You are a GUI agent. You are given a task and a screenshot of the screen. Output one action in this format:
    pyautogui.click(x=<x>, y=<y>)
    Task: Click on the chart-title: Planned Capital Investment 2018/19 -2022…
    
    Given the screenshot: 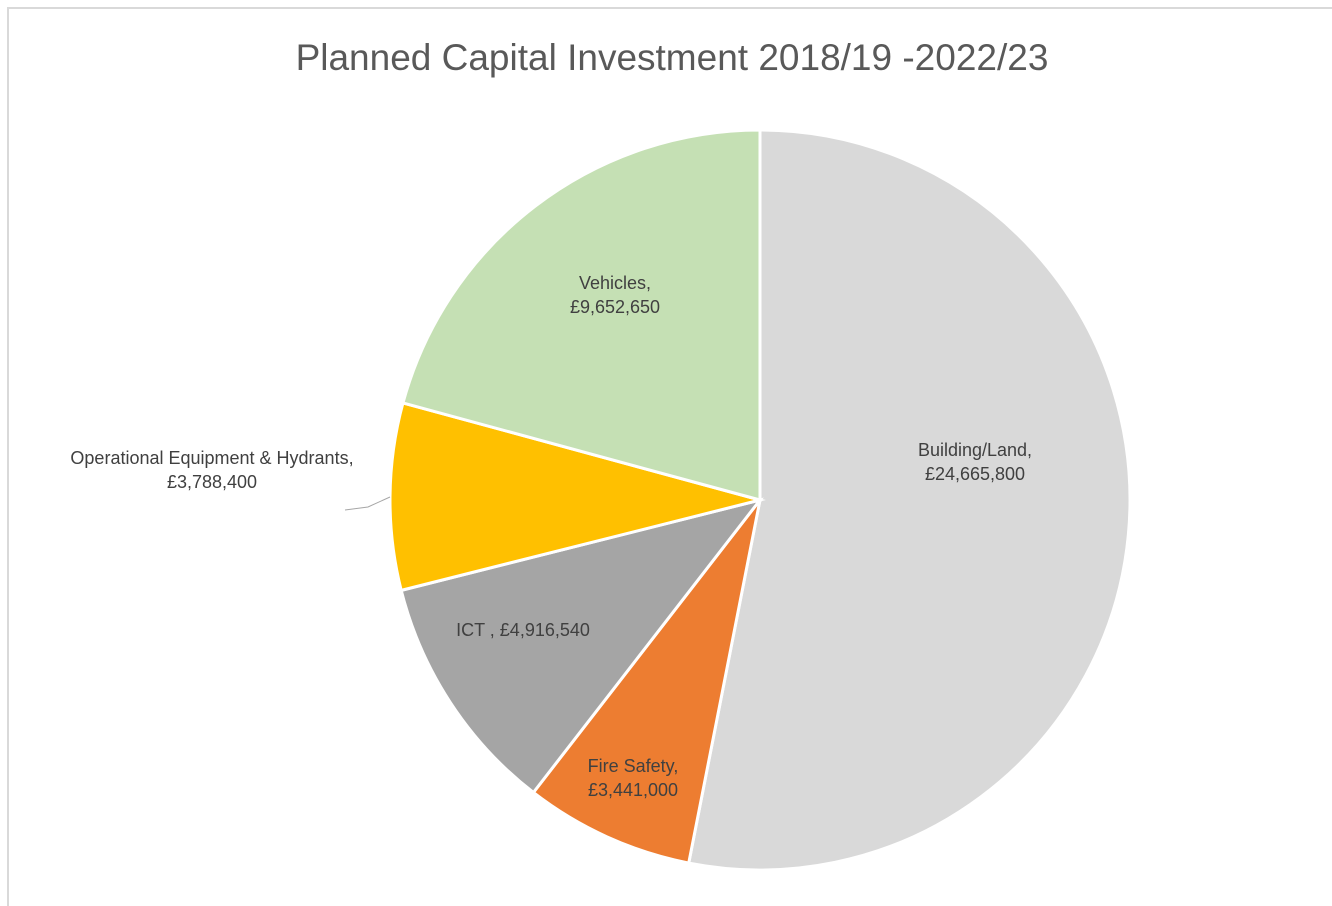 What is the action you would take?
    pyautogui.click(x=672, y=57)
    